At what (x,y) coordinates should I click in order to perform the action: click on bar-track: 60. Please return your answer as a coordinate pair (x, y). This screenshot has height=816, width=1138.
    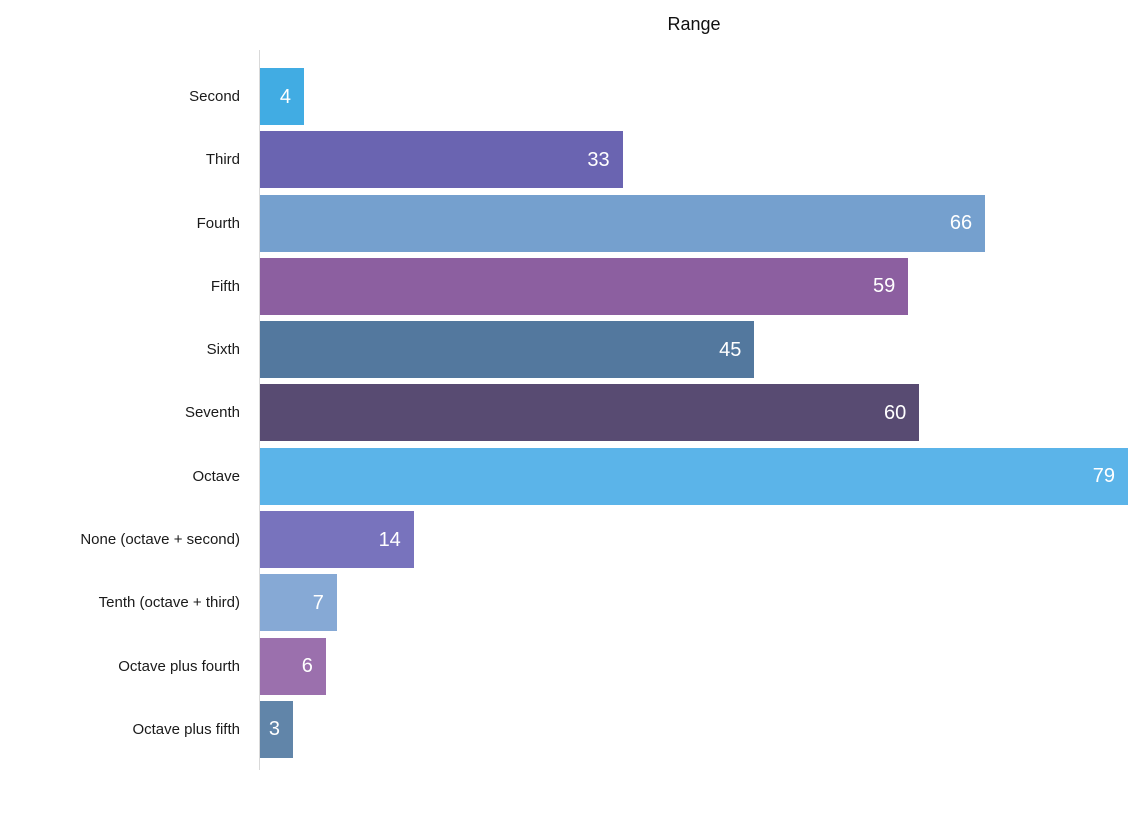
    Looking at the image, I should click on (694, 413).